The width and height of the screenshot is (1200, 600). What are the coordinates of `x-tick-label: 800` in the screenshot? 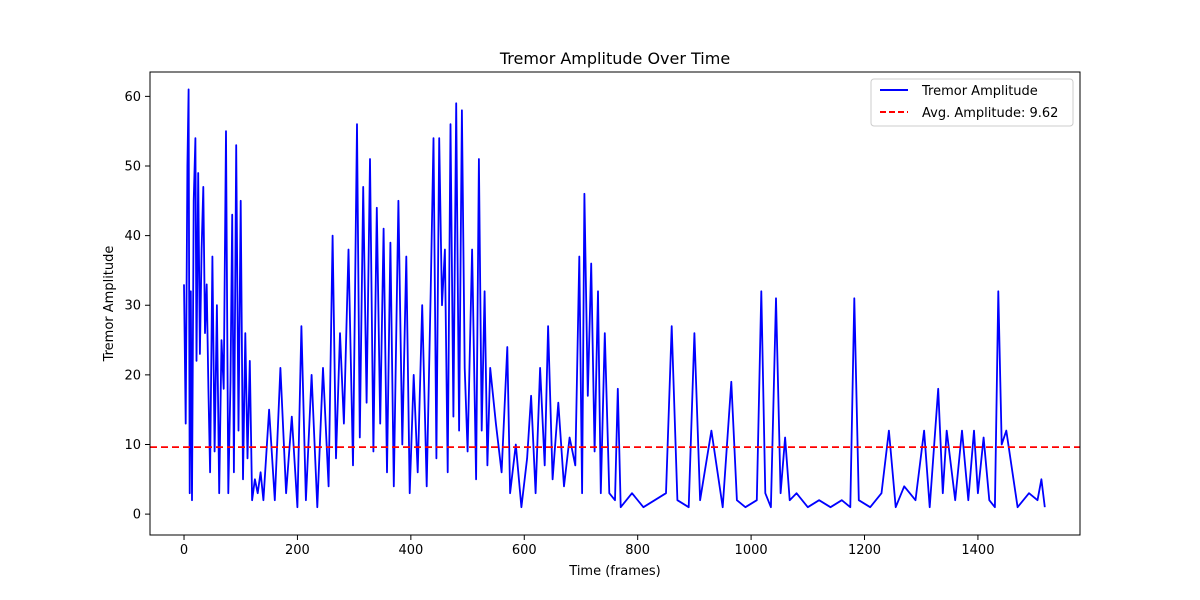 It's located at (637, 550).